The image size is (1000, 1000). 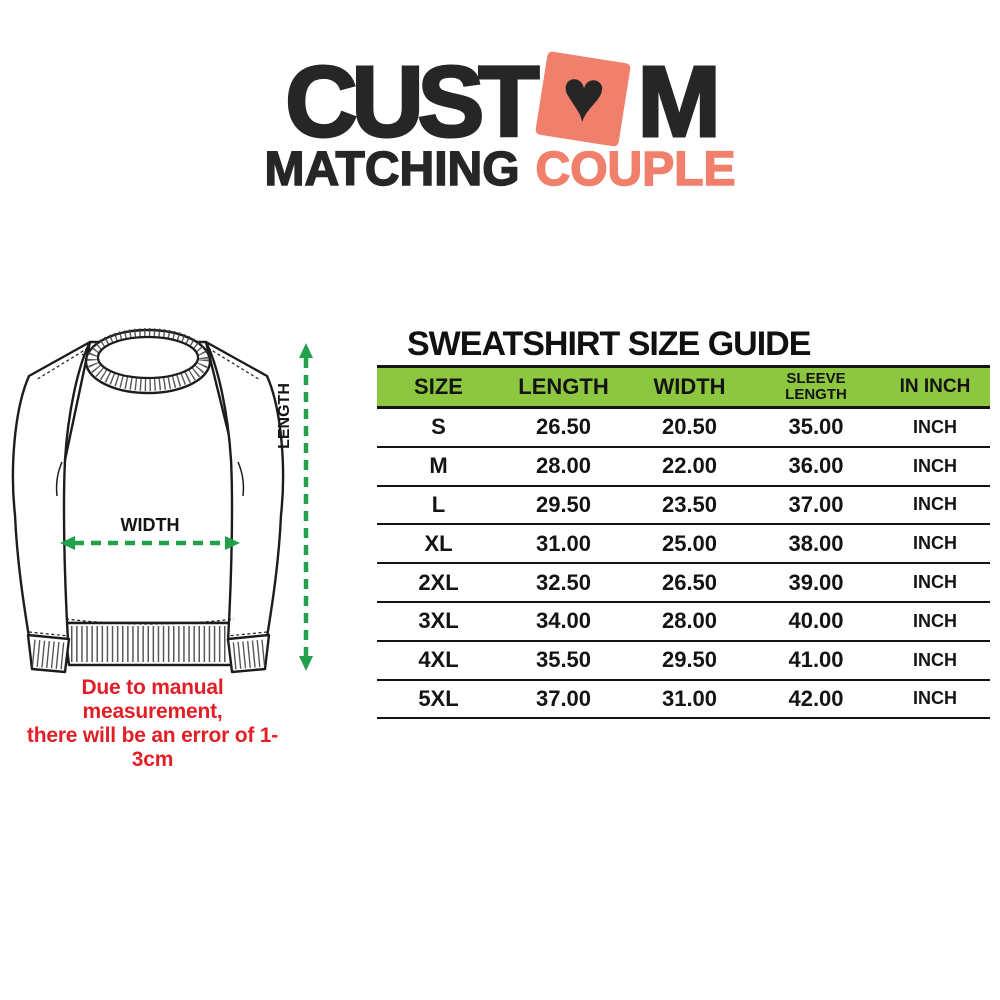 I want to click on length-cell: 34.00, so click(x=563, y=621).